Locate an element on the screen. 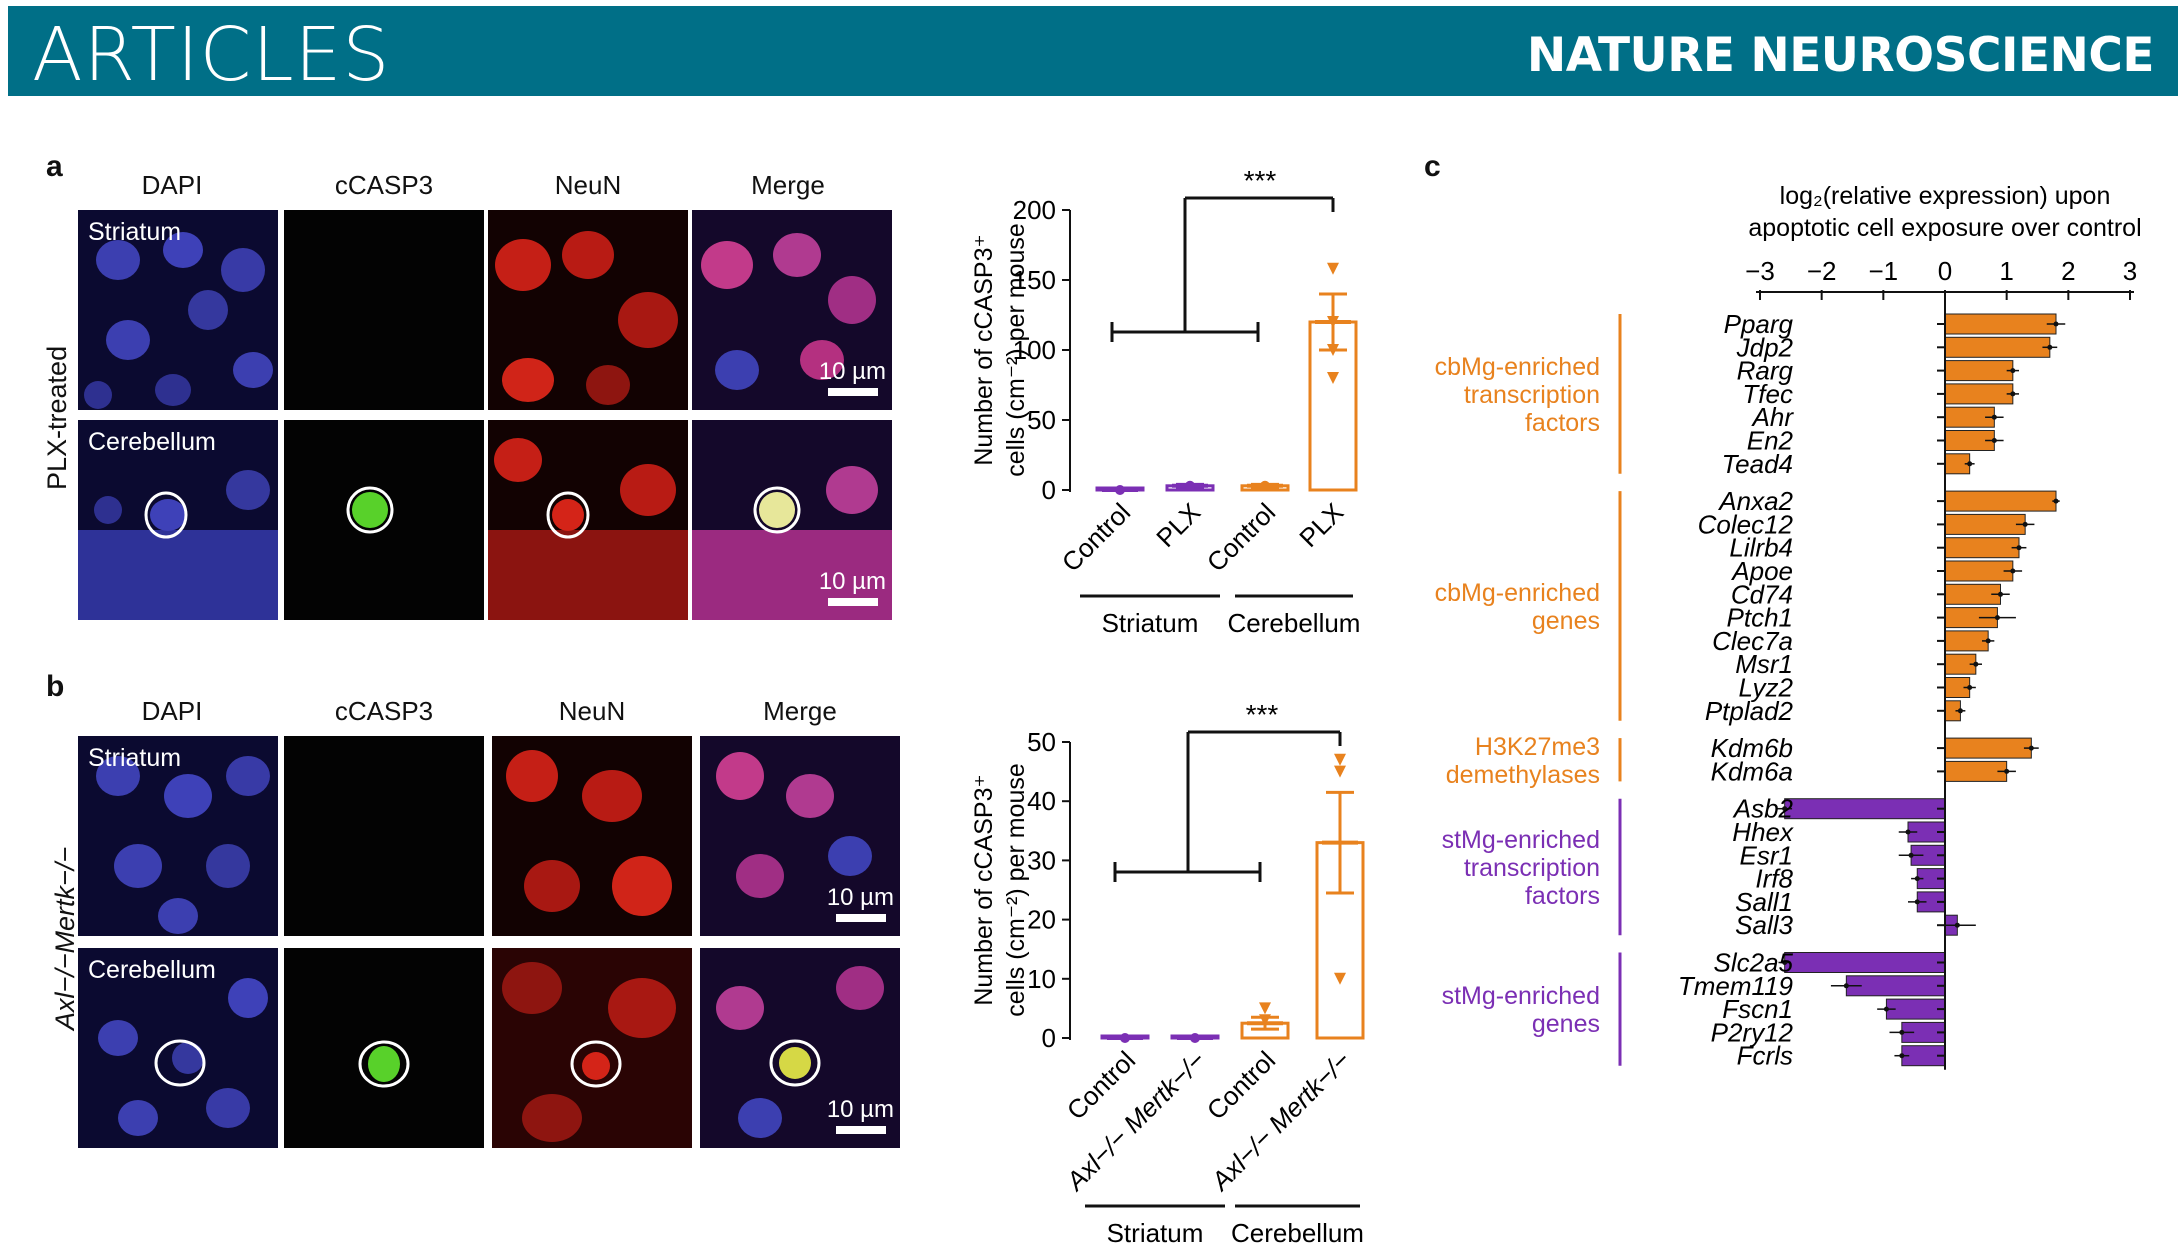  category-label: Axl−/− Mertk−/− is located at coordinates (1280, 1121).